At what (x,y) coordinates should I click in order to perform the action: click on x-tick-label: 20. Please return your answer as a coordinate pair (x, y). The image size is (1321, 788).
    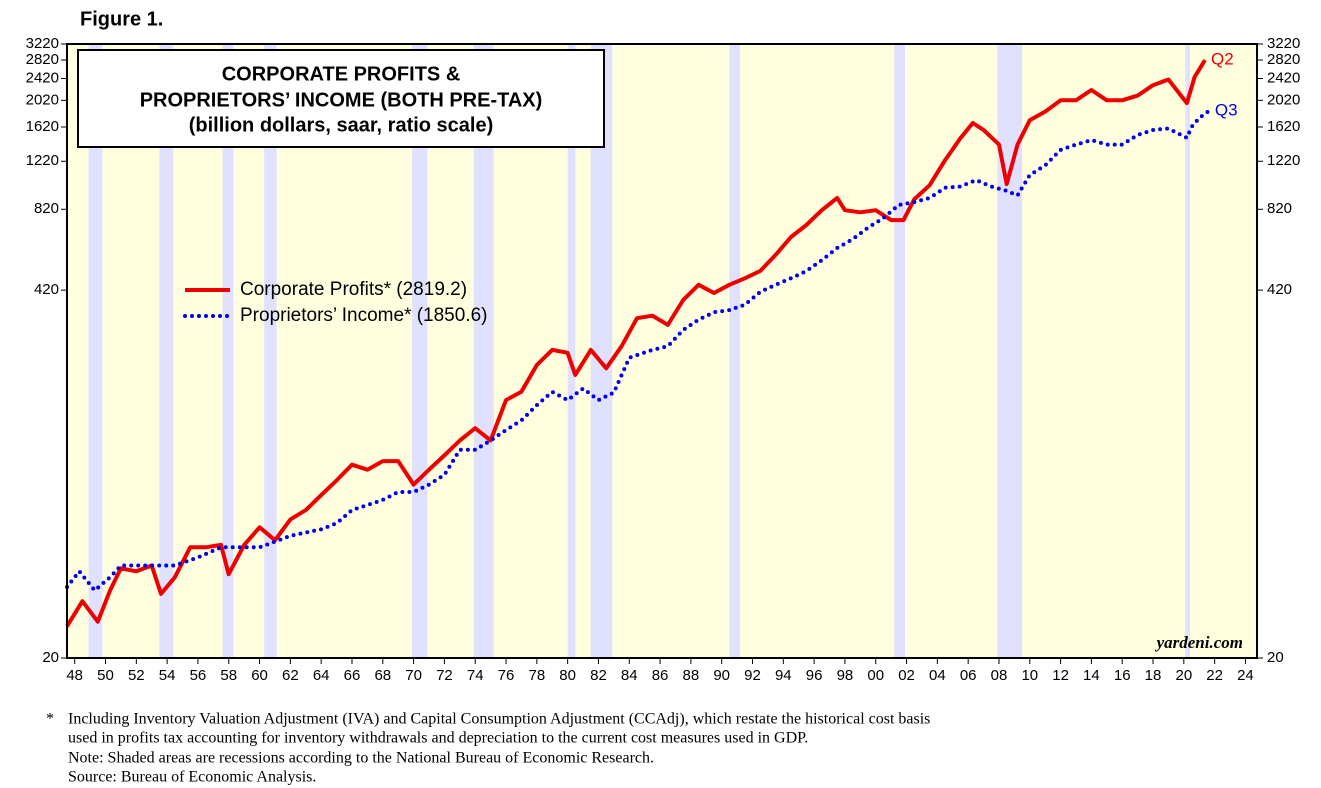
    Looking at the image, I should click on (1183, 675).